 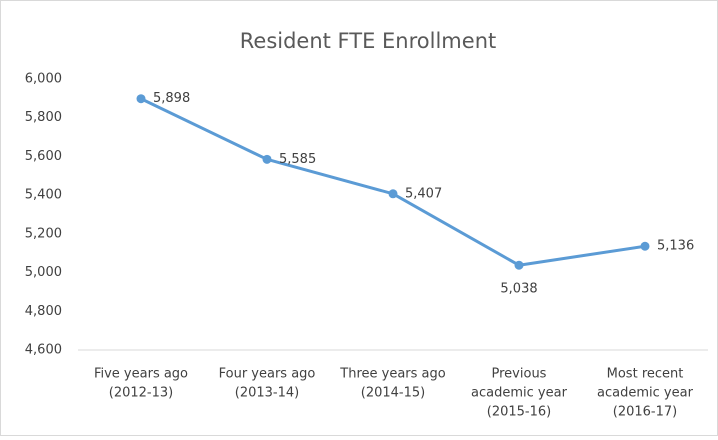 What do you see at coordinates (267, 374) in the screenshot?
I see `x-tick-label: Four years ago` at bounding box center [267, 374].